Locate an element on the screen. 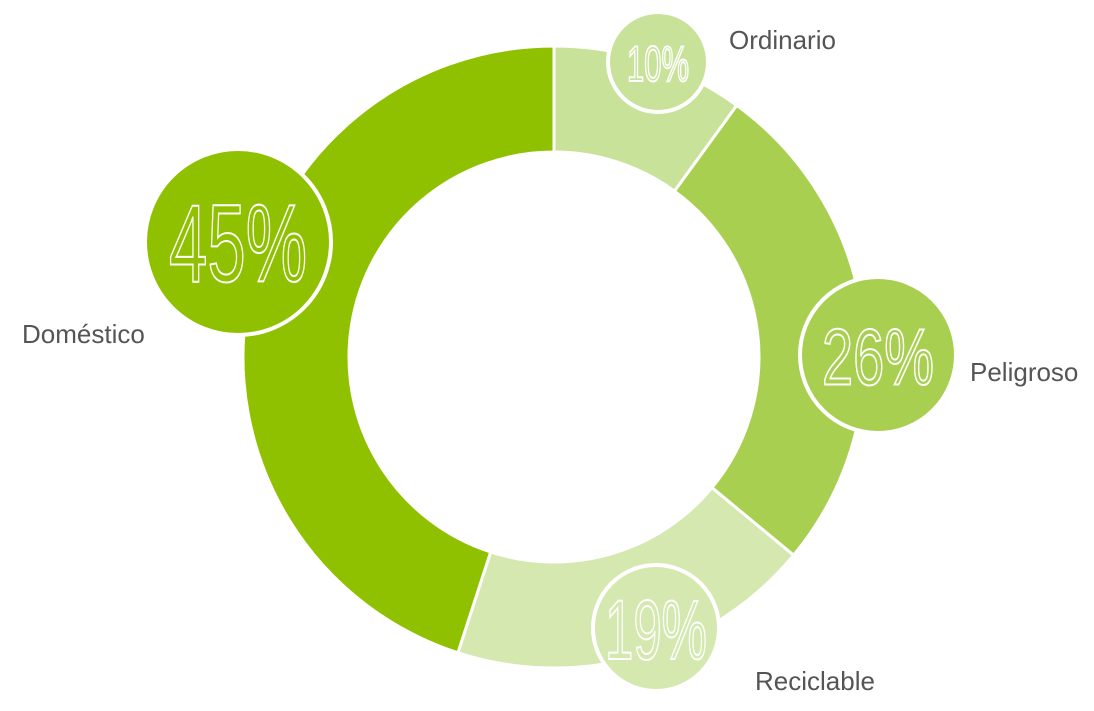  category-label: Doméstico is located at coordinates (83, 334).